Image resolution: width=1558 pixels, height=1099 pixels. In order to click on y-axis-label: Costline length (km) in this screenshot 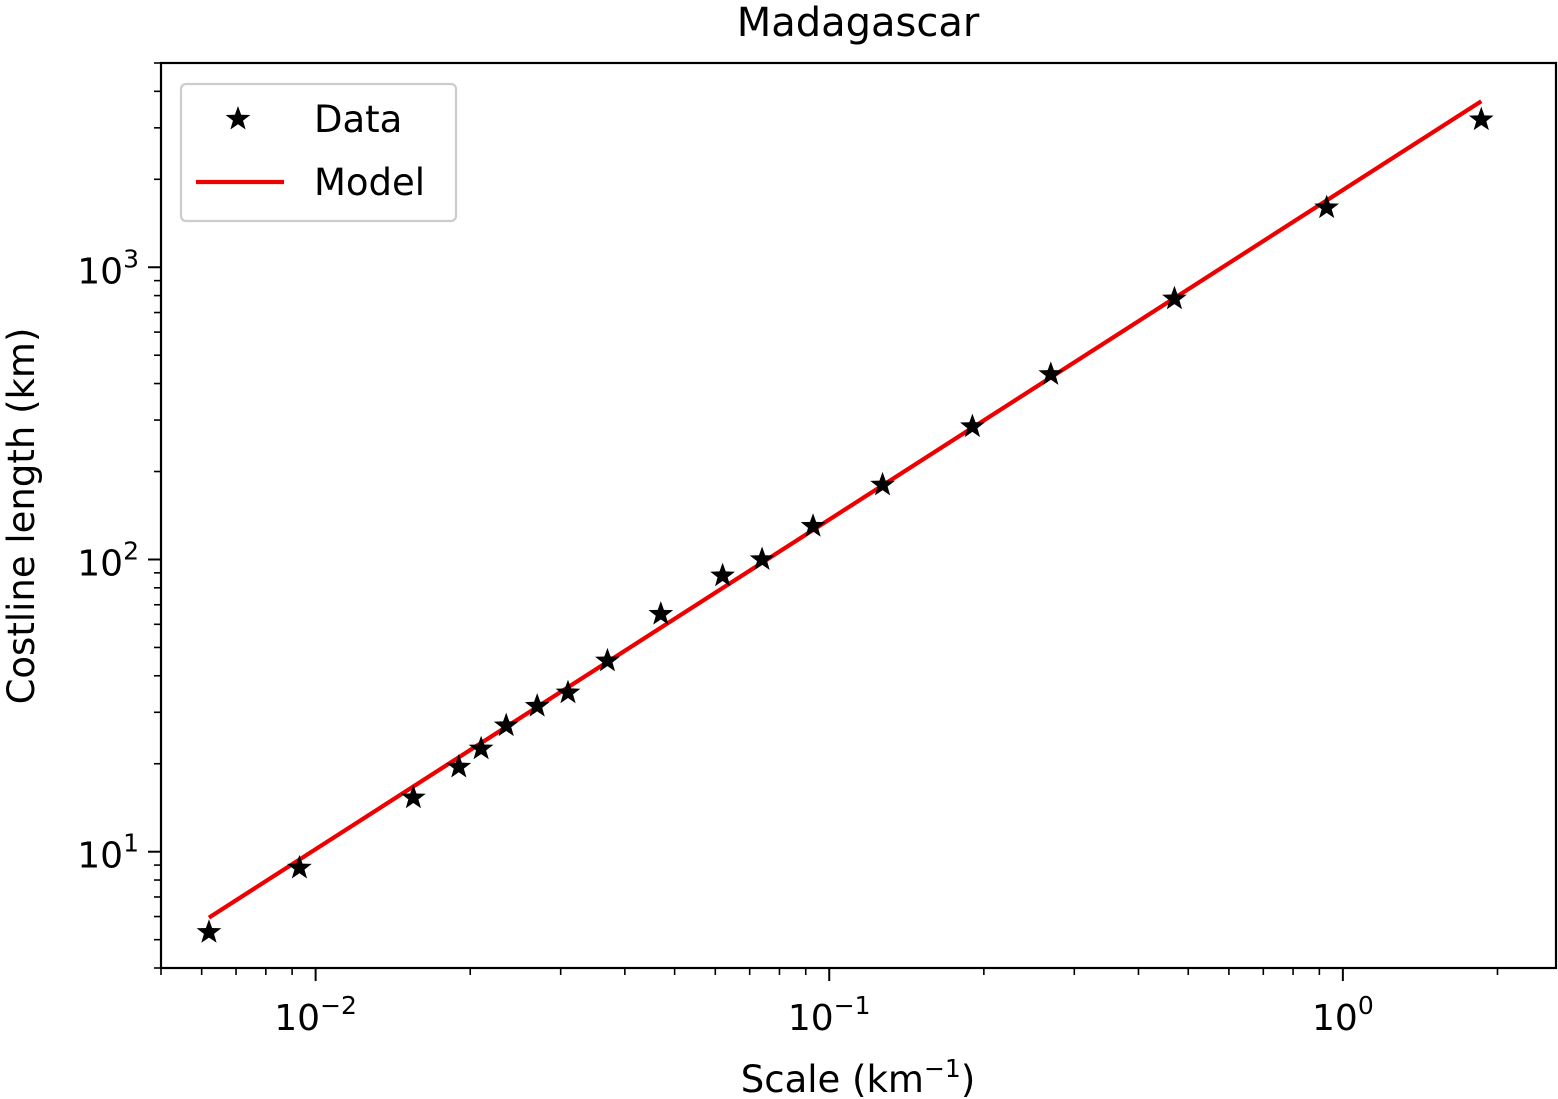, I will do `click(21, 516)`.